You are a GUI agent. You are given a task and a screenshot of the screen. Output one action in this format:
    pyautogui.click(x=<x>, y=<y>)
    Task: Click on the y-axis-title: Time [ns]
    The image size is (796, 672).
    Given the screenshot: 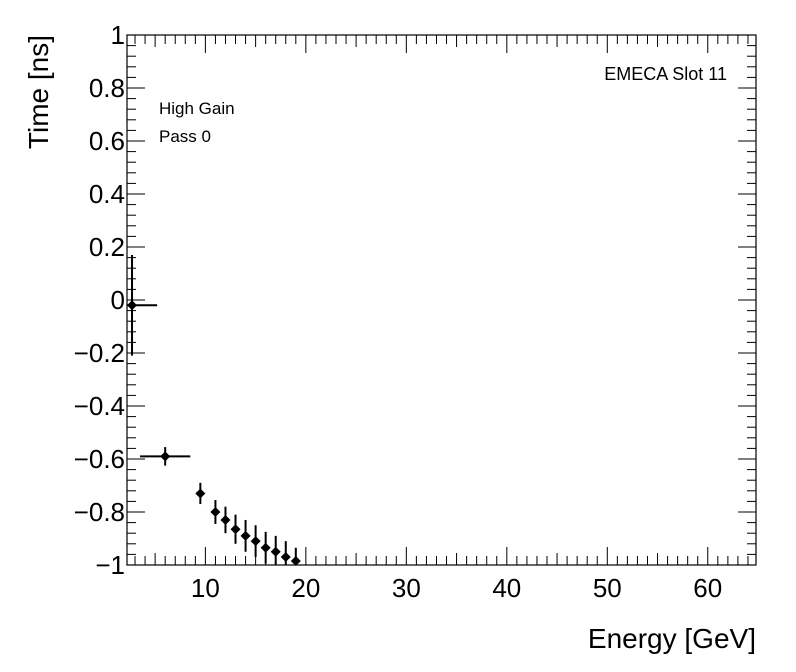 What is the action you would take?
    pyautogui.click(x=38, y=92)
    